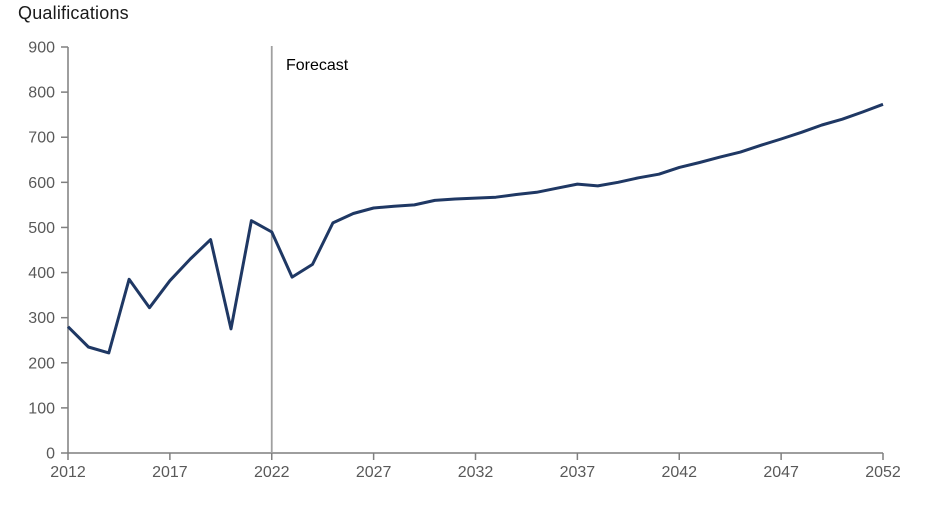 This screenshot has width=932, height=523. What do you see at coordinates (41, 93) in the screenshot?
I see `y-axis-tick-label: 800` at bounding box center [41, 93].